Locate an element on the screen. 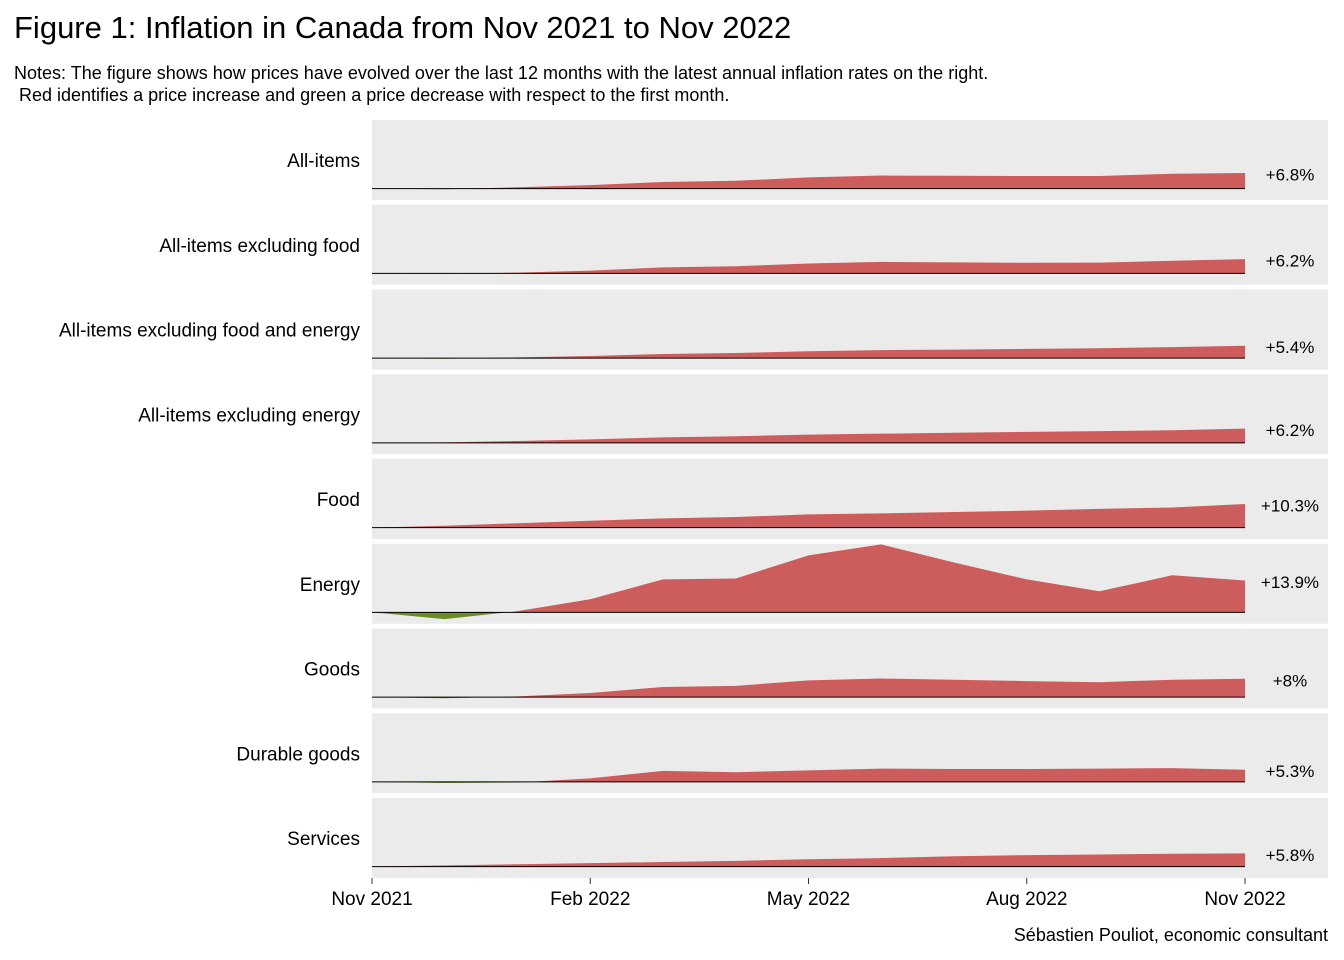  x-tick-label: May 2022 is located at coordinates (808, 899).